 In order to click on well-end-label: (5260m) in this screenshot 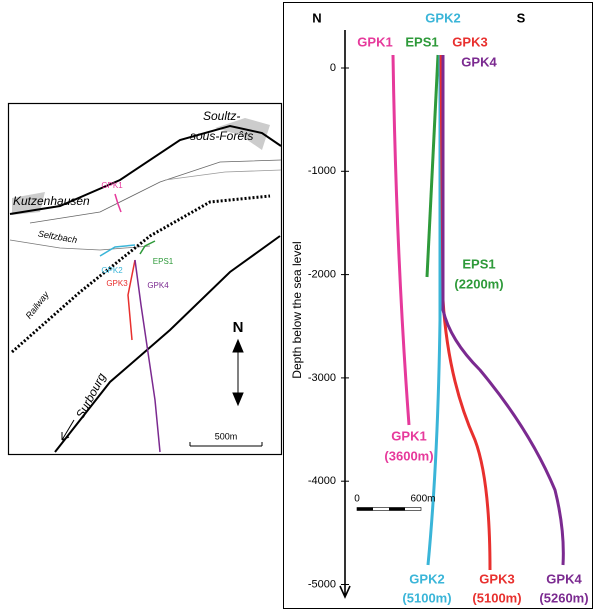, I will do `click(563, 597)`.